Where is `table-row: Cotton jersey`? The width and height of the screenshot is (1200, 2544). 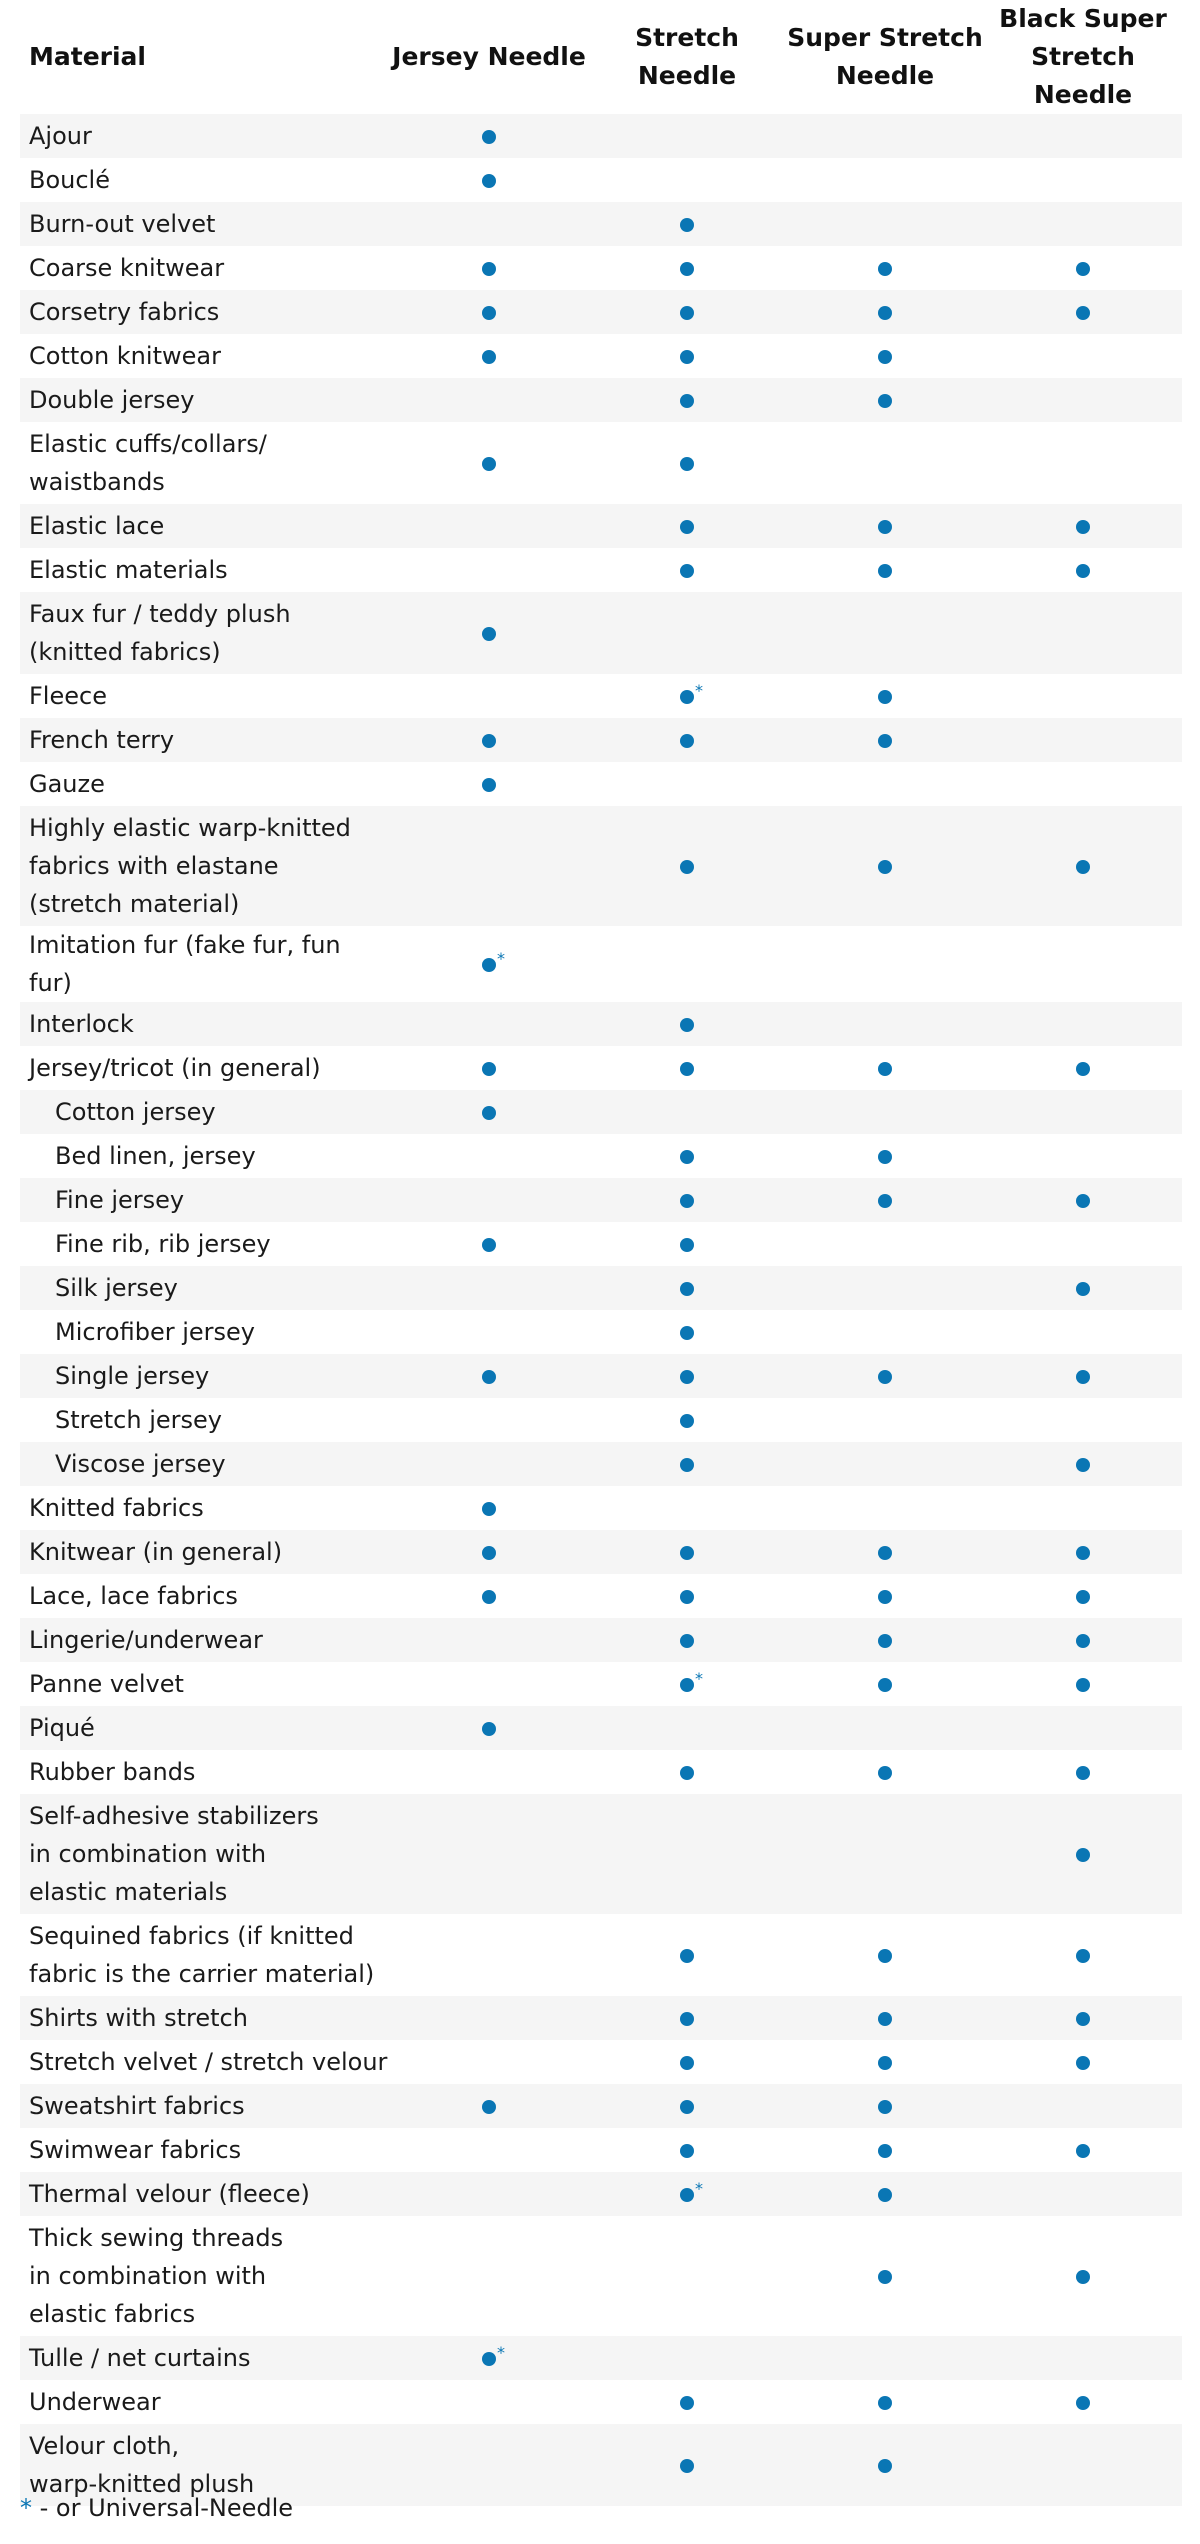 table-row: Cotton jersey is located at coordinates (601, 1112).